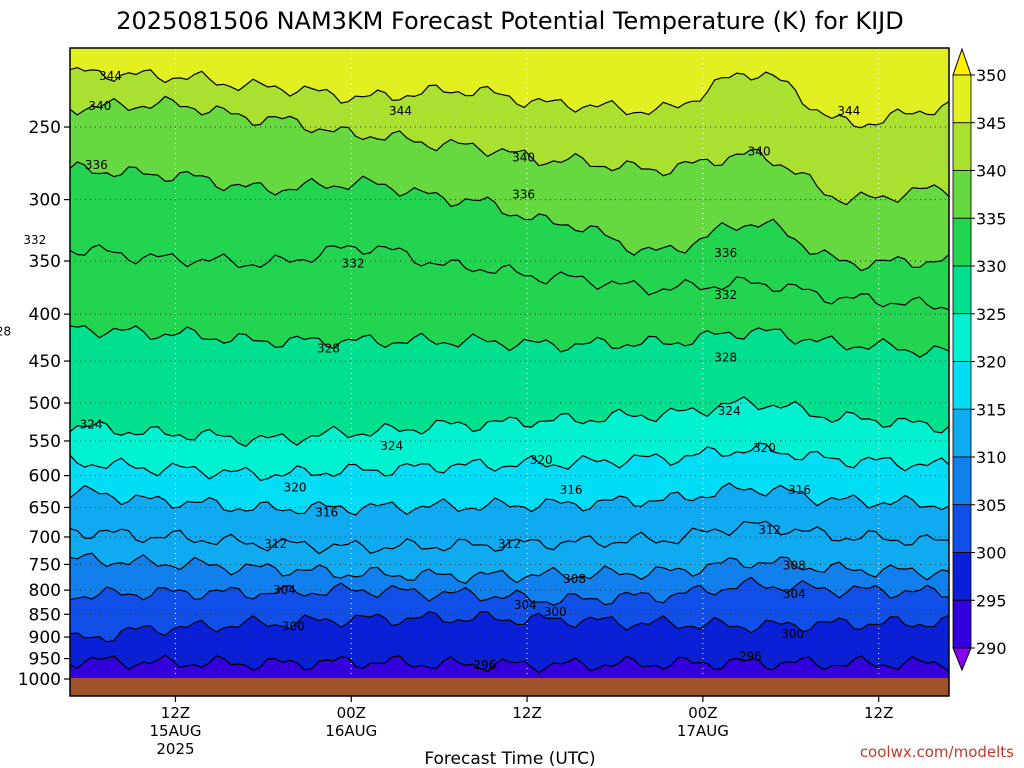 The height and width of the screenshot is (768, 1024). I want to click on y-tick-label-700: 700, so click(45, 538).